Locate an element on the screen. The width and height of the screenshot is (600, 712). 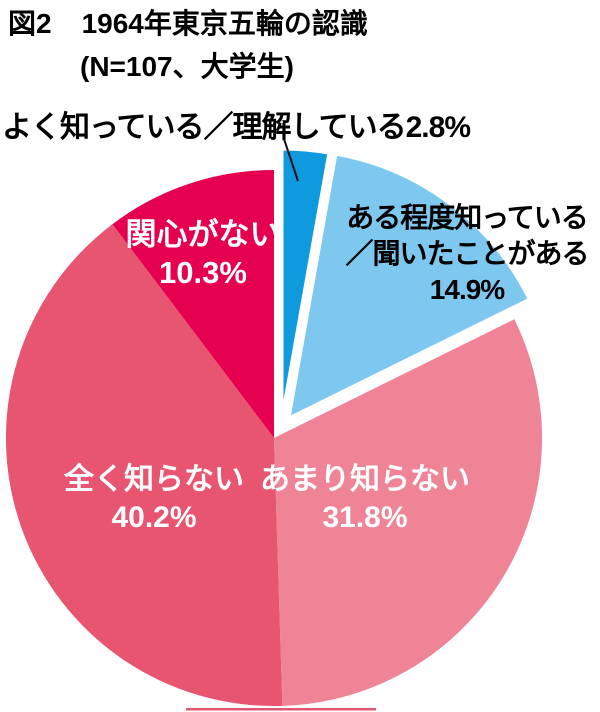
slice-label-pct: 31.8% is located at coordinates (365, 517).